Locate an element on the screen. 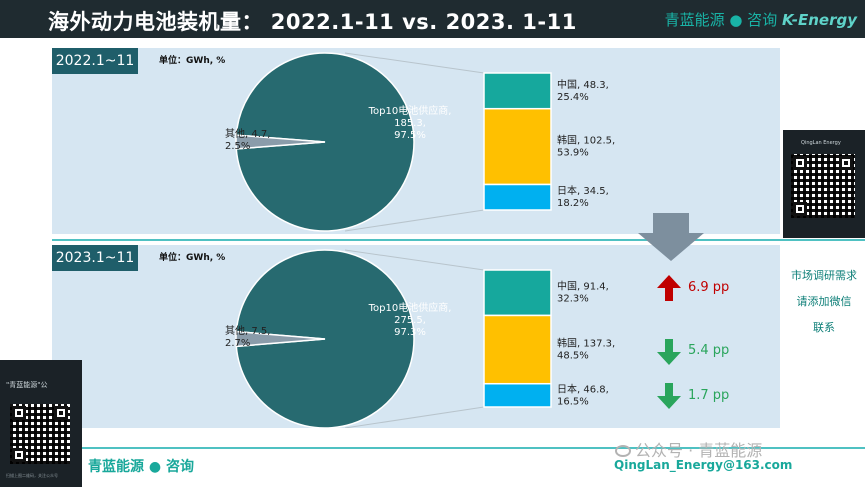 This screenshot has width=865, height=487. qr-card-right: QingLan Energy is located at coordinates (824, 184).